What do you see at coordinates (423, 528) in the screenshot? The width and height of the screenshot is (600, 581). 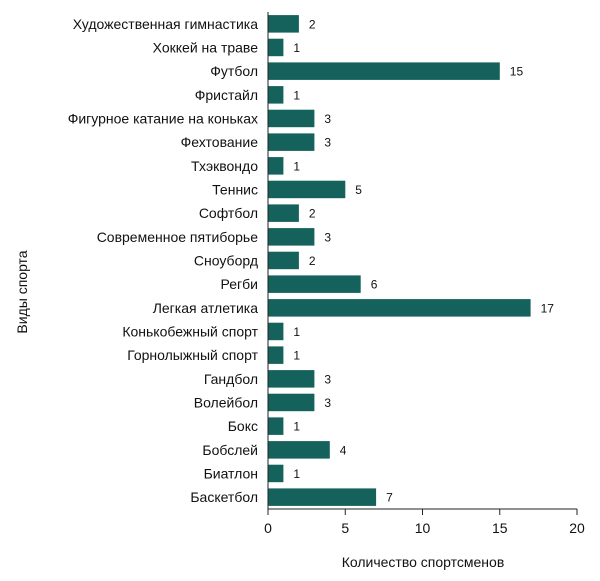 I see `x-tick-label: 10` at bounding box center [423, 528].